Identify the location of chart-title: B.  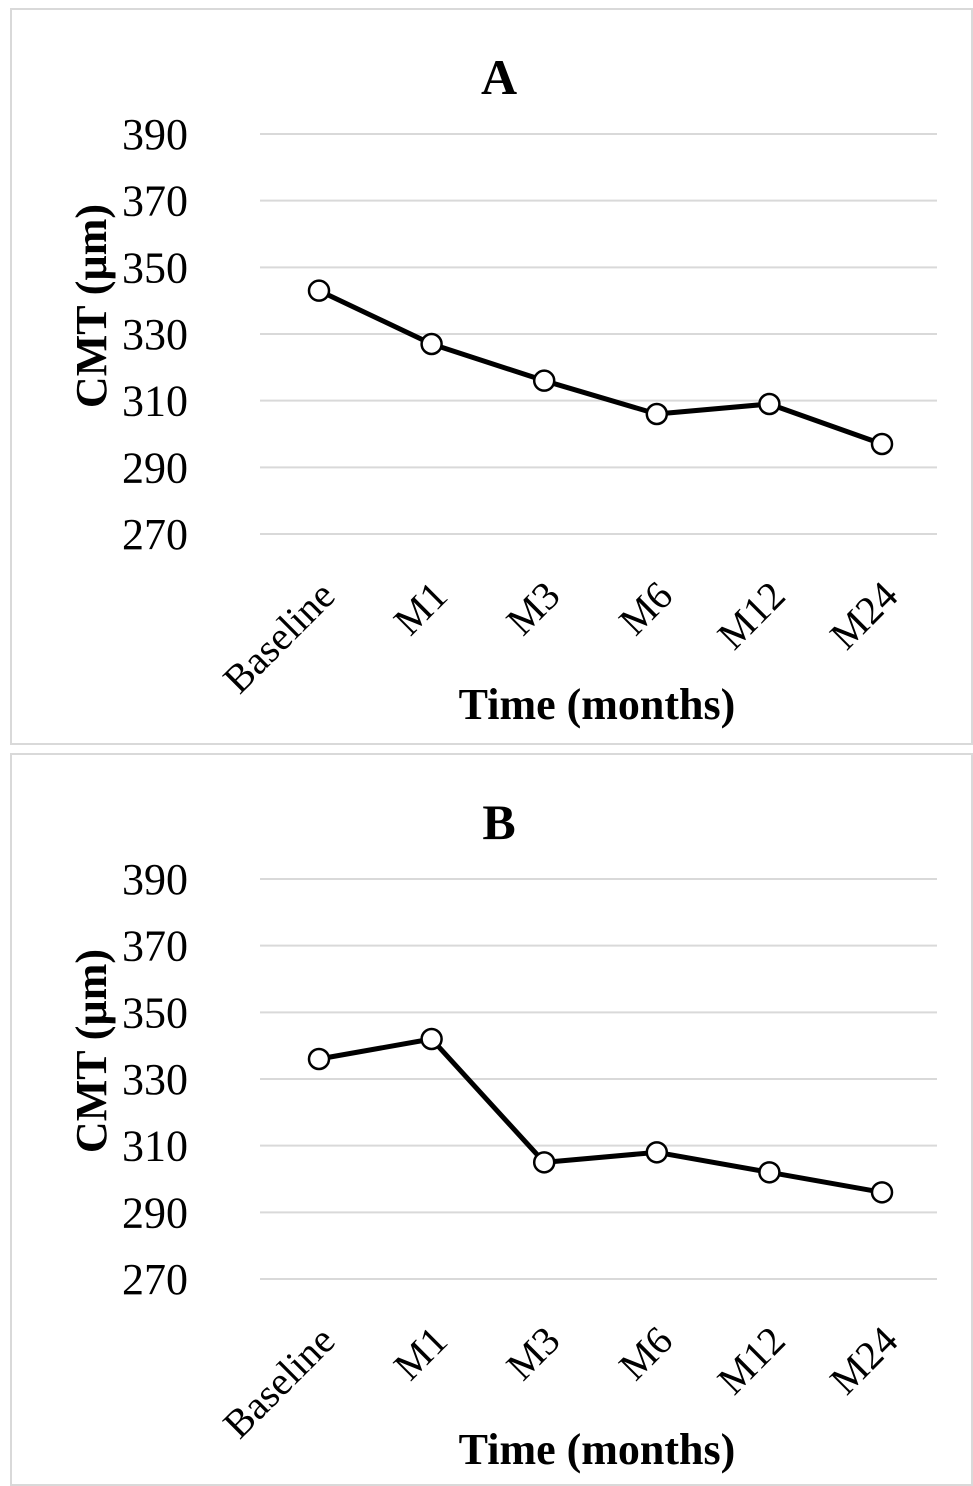
(498, 822).